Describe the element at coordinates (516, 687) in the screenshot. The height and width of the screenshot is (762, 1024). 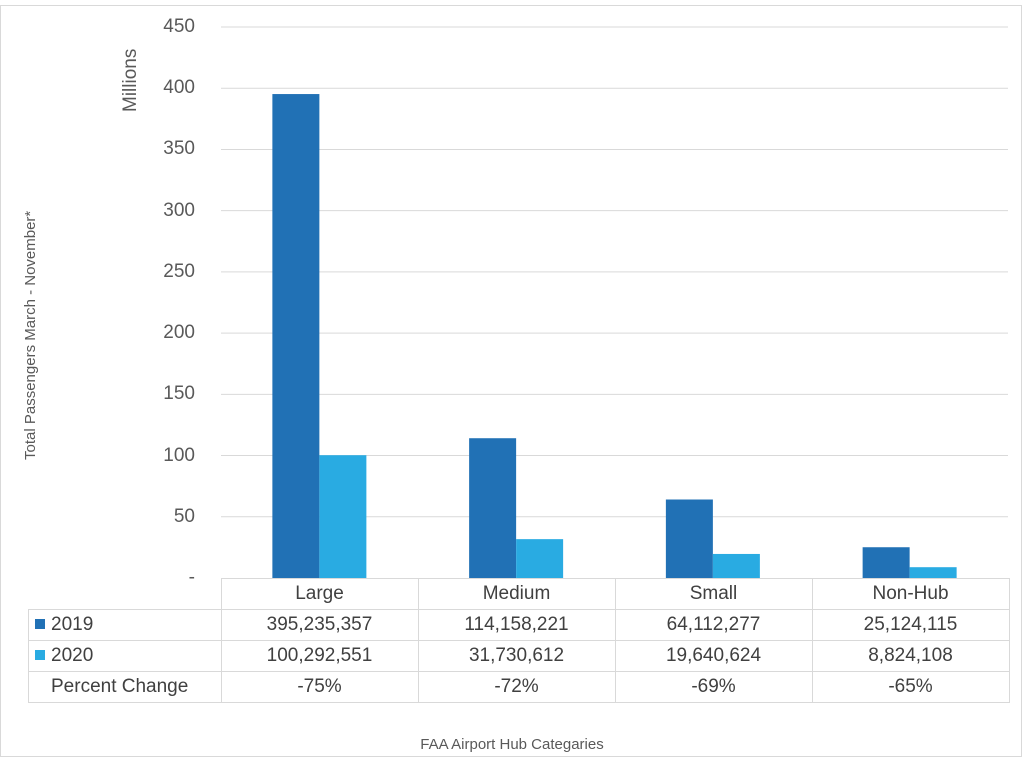
I see `table-cell: -72%` at that location.